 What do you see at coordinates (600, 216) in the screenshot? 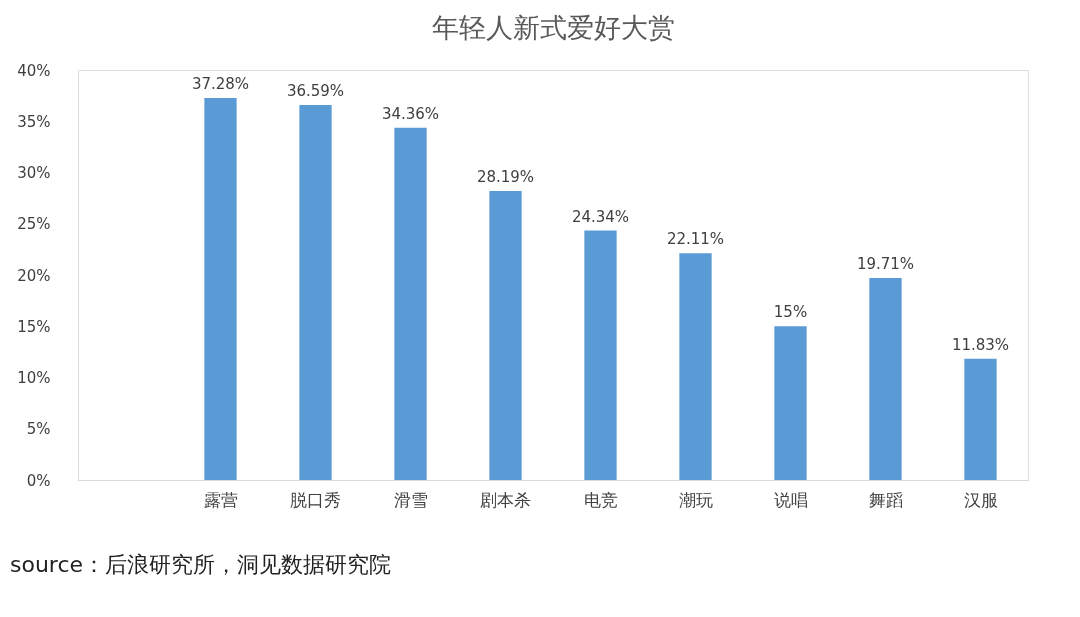
I see `data-label: 24.34%` at bounding box center [600, 216].